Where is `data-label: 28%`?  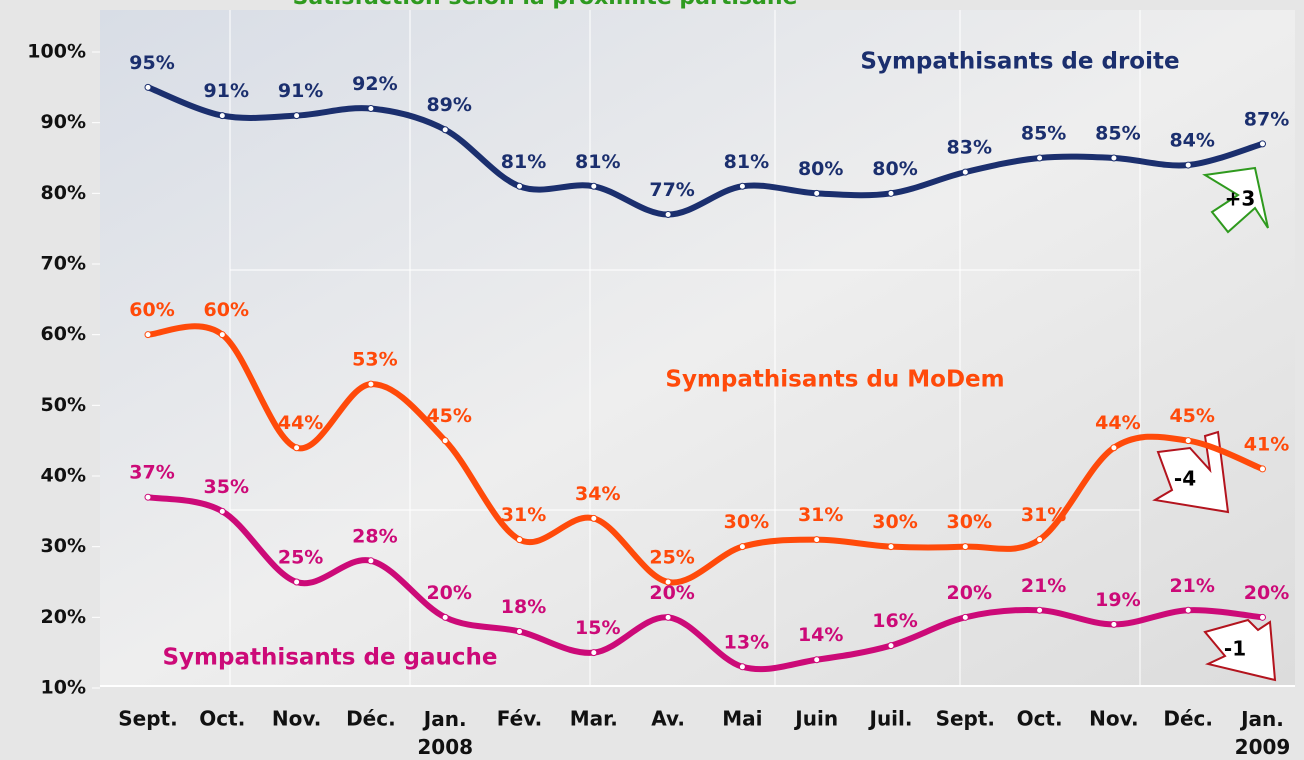 data-label: 28% is located at coordinates (374, 536).